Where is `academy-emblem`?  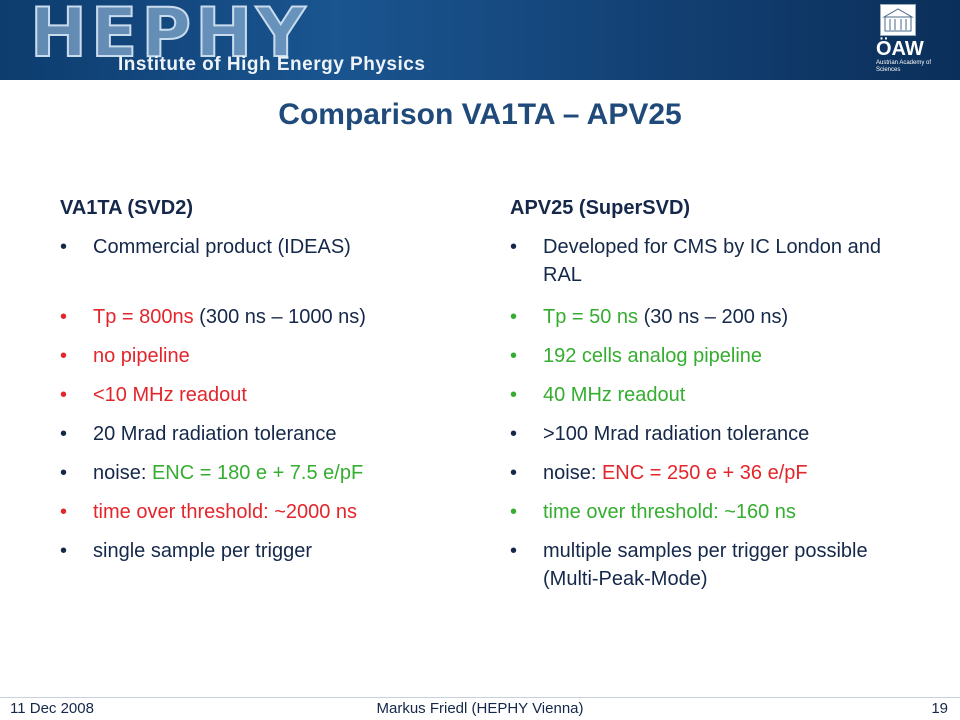
academy-emblem is located at coordinates (898, 20).